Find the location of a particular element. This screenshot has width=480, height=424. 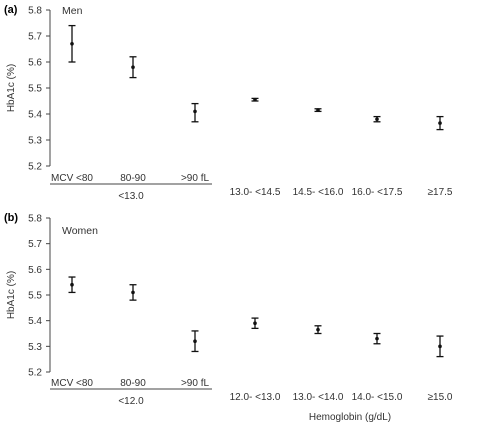

group-label: <12.0 is located at coordinates (131, 401).